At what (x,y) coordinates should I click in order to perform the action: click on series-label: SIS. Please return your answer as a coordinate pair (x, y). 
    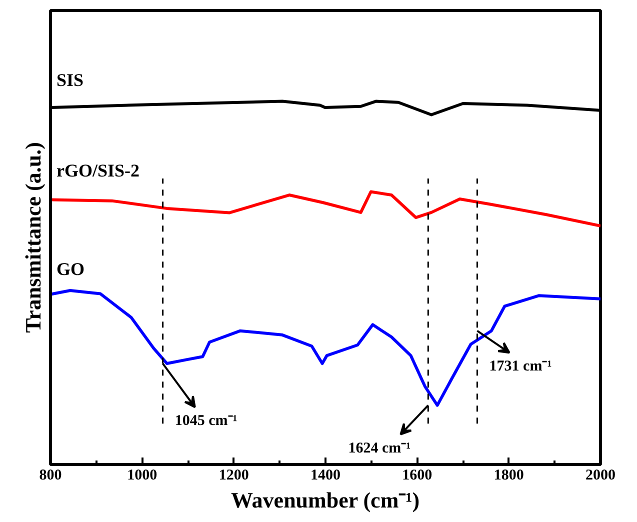
    Looking at the image, I should click on (70, 80).